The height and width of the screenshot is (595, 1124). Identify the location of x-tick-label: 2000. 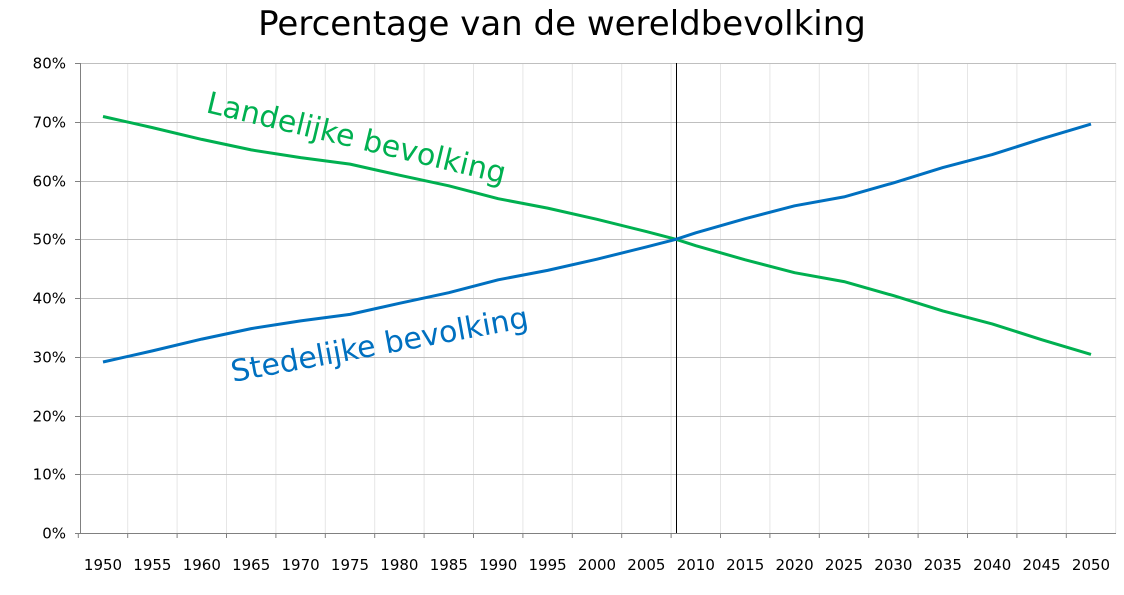
(597, 565).